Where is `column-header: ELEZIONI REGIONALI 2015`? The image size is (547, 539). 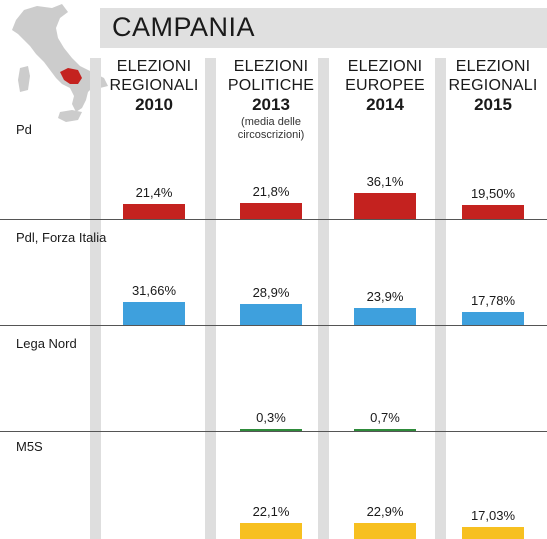
column-header: ELEZIONI REGIONALI 2015 is located at coordinates (492, 85).